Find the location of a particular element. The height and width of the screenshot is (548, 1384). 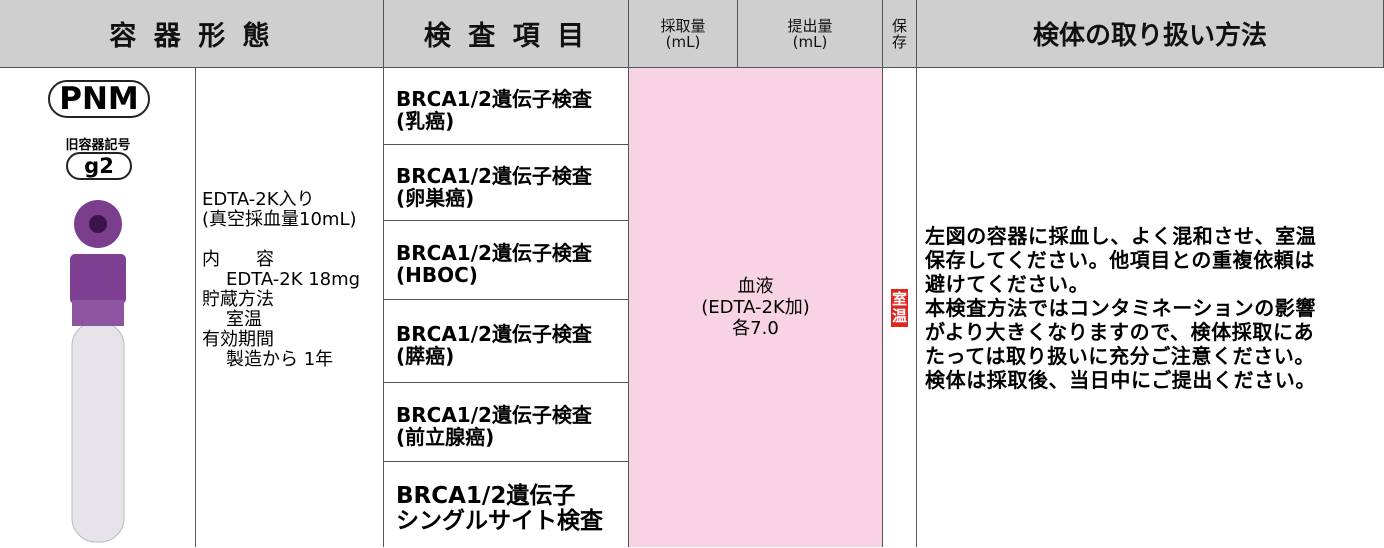

item-value: EDTA-2K 18mg is located at coordinates (293, 279).